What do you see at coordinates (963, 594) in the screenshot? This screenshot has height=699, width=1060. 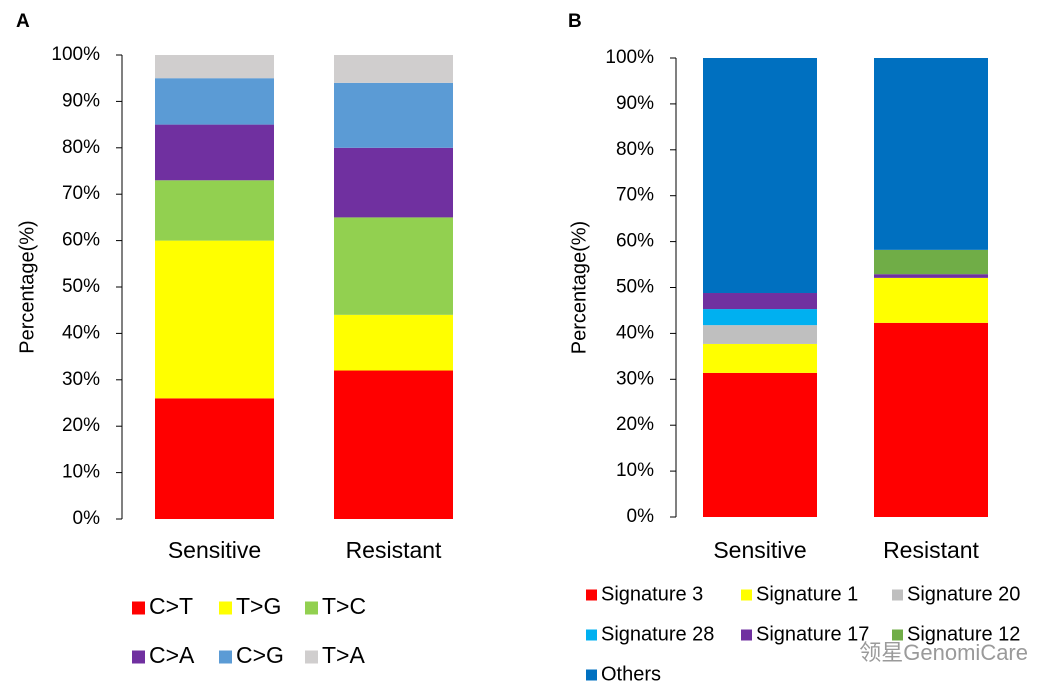 I see `legend-label: Signature 20` at bounding box center [963, 594].